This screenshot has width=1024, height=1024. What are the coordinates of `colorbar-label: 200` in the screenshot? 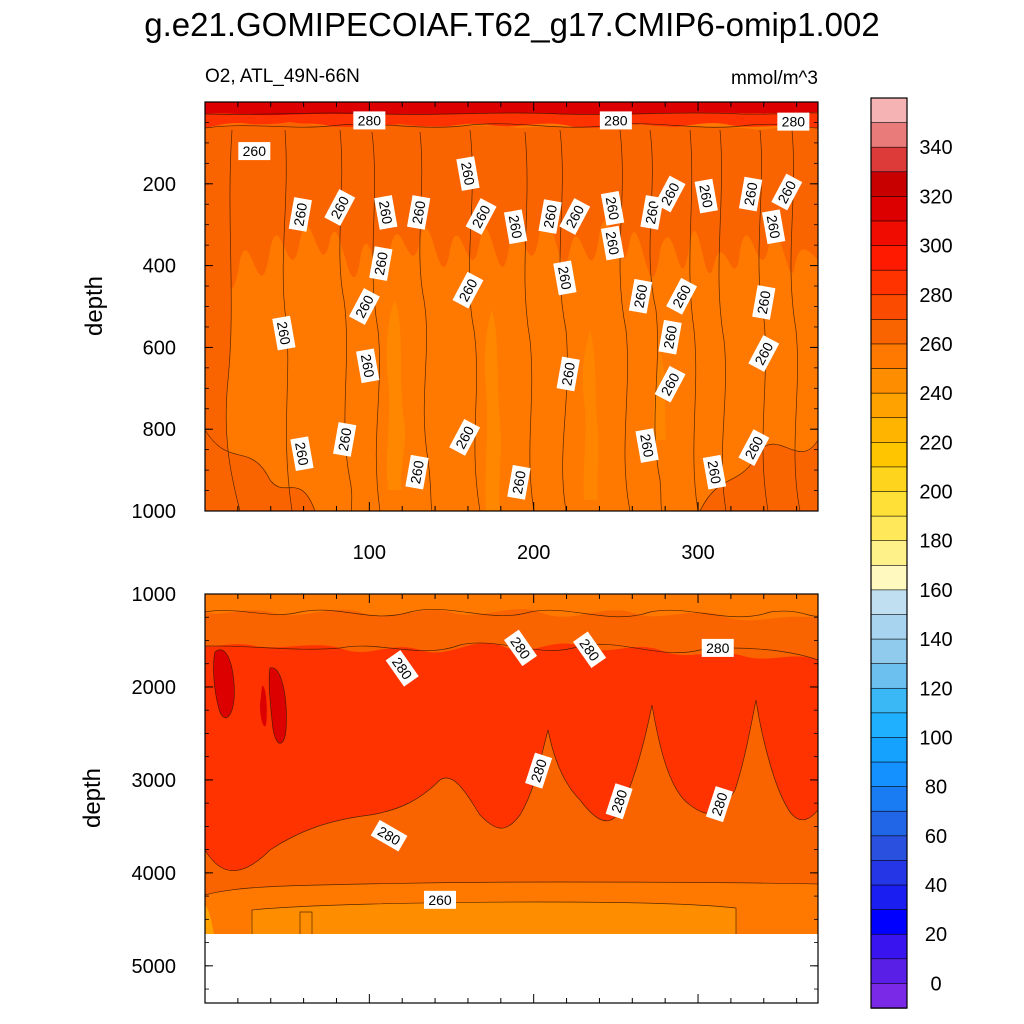 It's located at (935, 493).